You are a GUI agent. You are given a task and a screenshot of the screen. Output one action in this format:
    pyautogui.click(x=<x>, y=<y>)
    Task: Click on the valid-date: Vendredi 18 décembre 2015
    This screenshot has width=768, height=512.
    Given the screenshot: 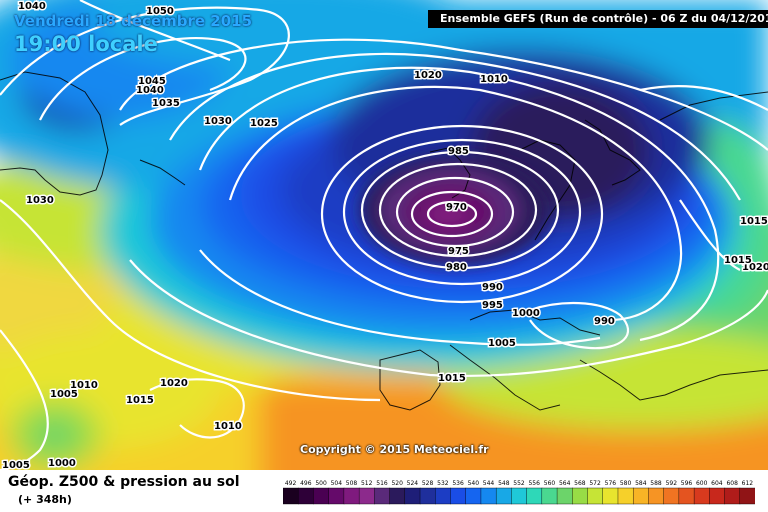 What is the action you would take?
    pyautogui.click(x=133, y=21)
    